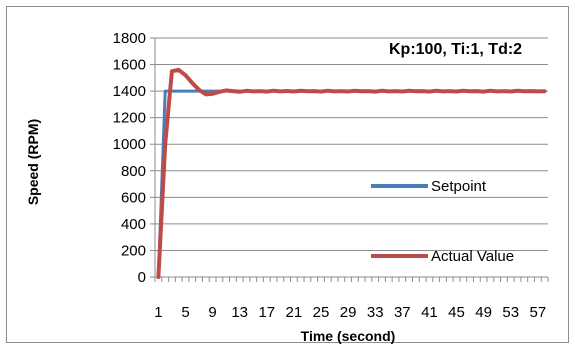 The height and width of the screenshot is (349, 575). Describe the element at coordinates (429, 312) in the screenshot. I see `x-tick-label: 41` at that location.